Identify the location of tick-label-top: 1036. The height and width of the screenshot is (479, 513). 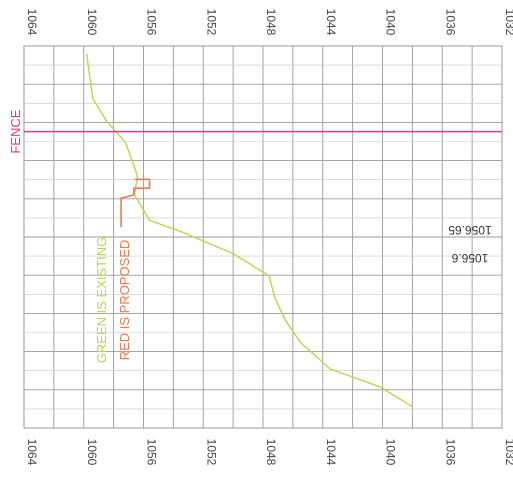
(450, 22).